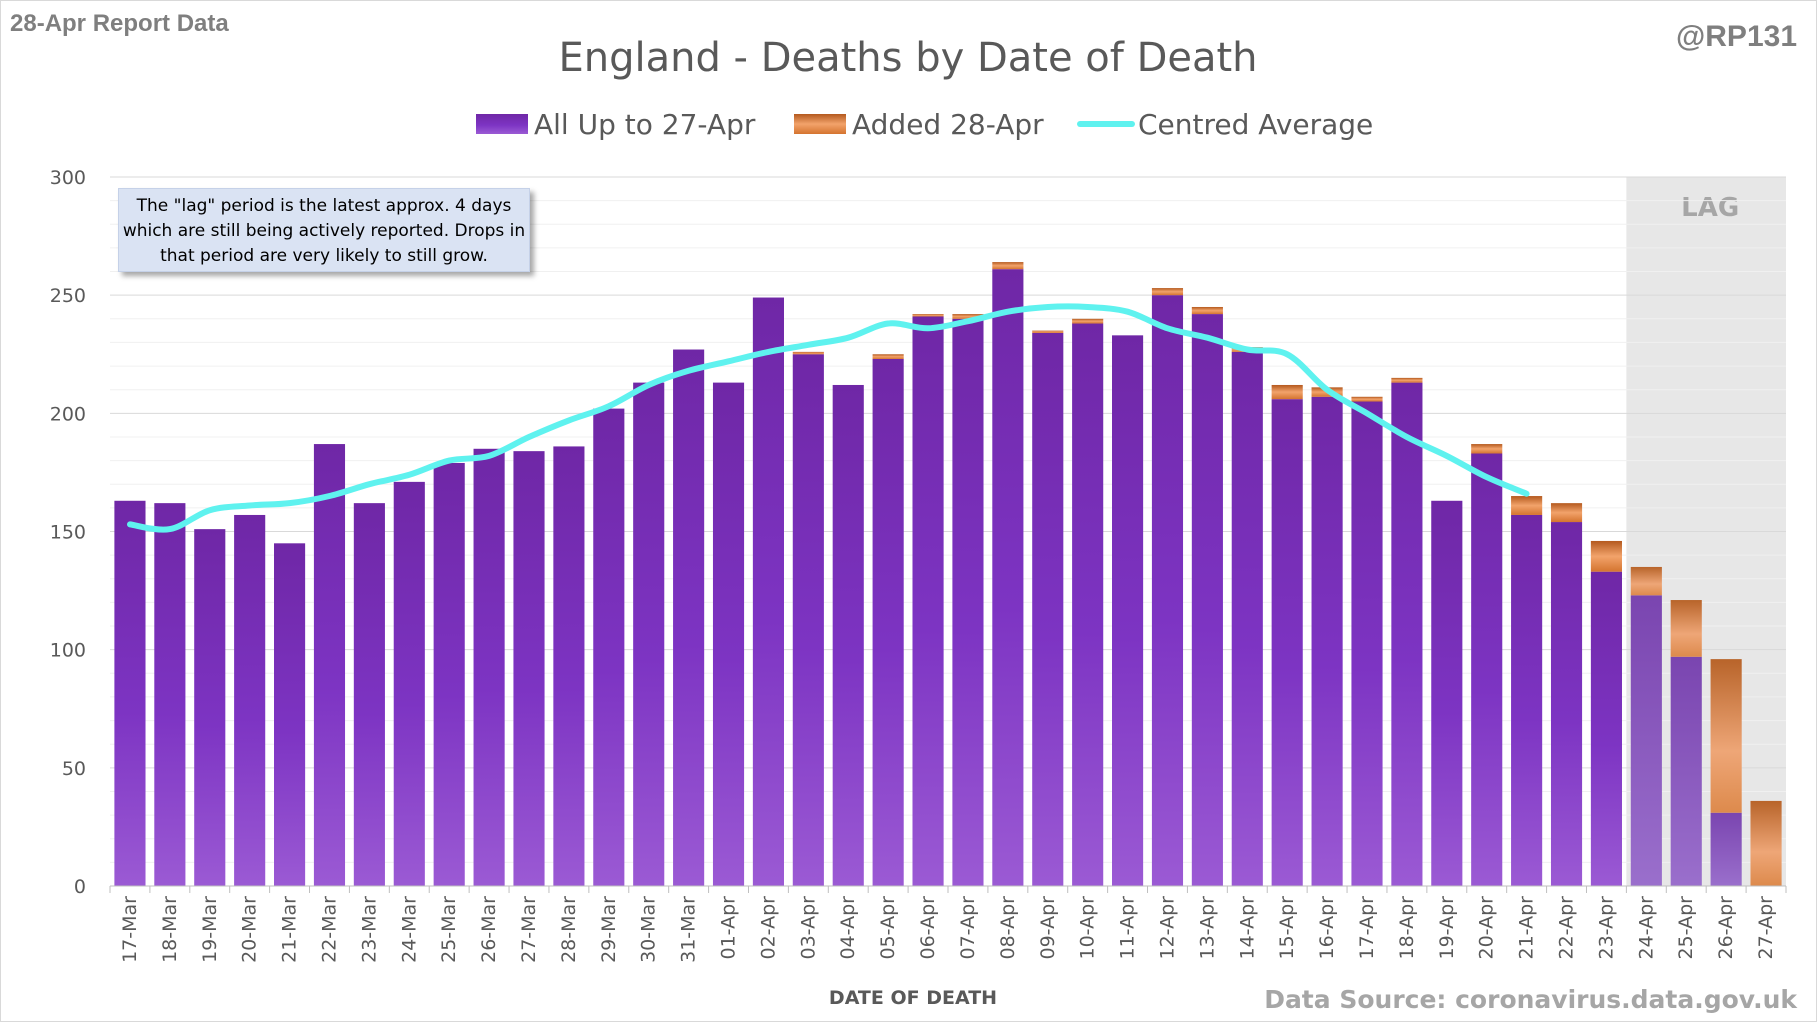  Describe the element at coordinates (1566, 513) in the screenshot. I see `bar-added-22-Apr` at that location.